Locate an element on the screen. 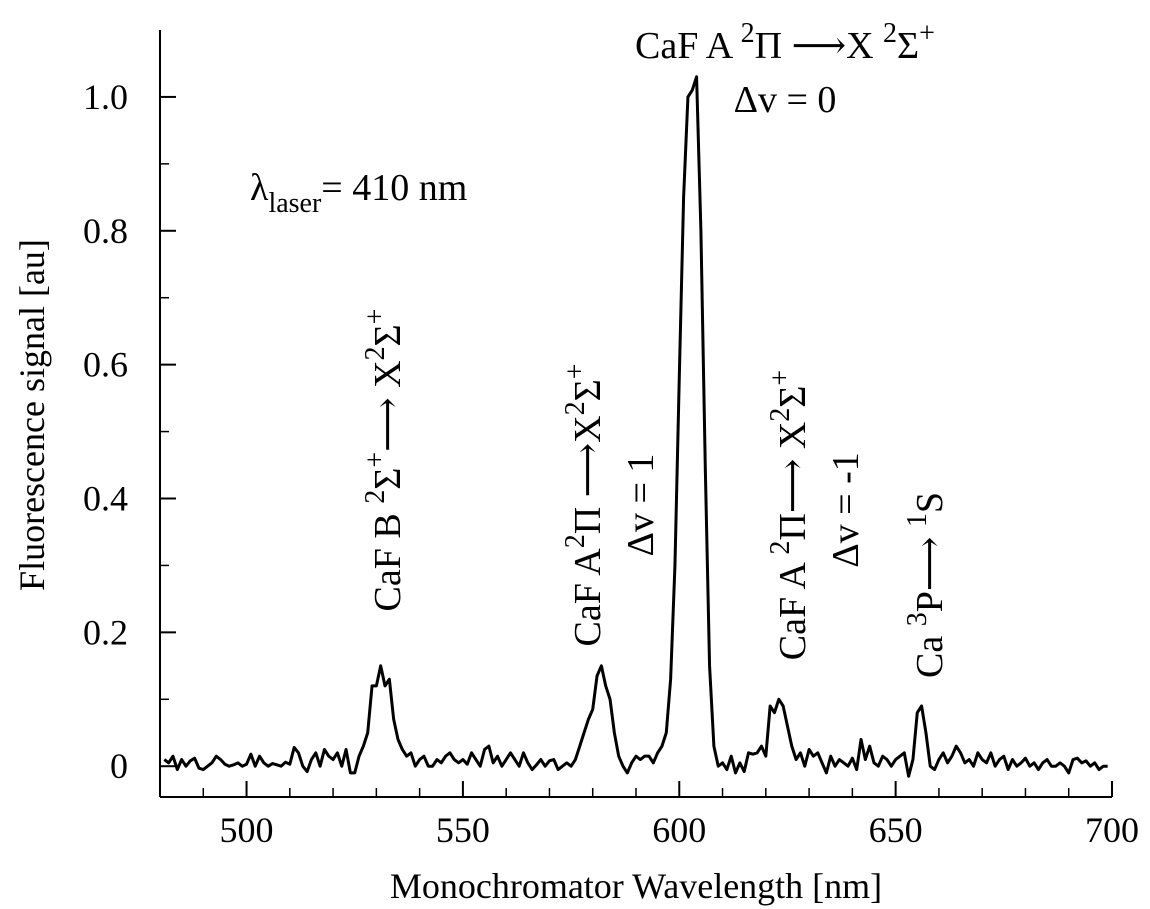  x-tick-label: 650 is located at coordinates (896, 830).